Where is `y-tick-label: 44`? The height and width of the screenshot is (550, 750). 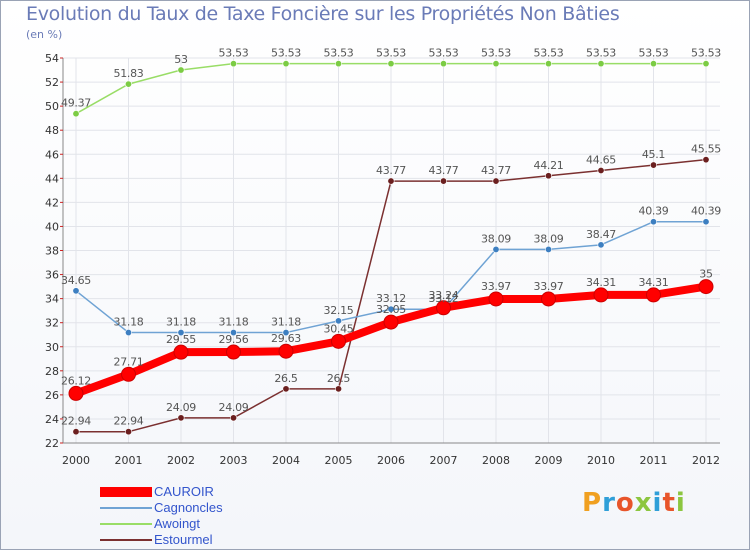 y-tick-label: 44 is located at coordinates (52, 178).